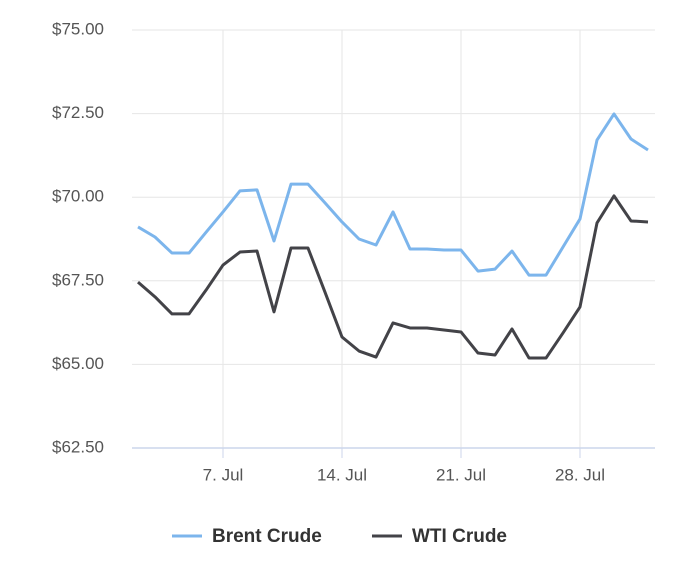 The height and width of the screenshot is (564, 700). What do you see at coordinates (78, 363) in the screenshot?
I see `y-tick-label: $65.00` at bounding box center [78, 363].